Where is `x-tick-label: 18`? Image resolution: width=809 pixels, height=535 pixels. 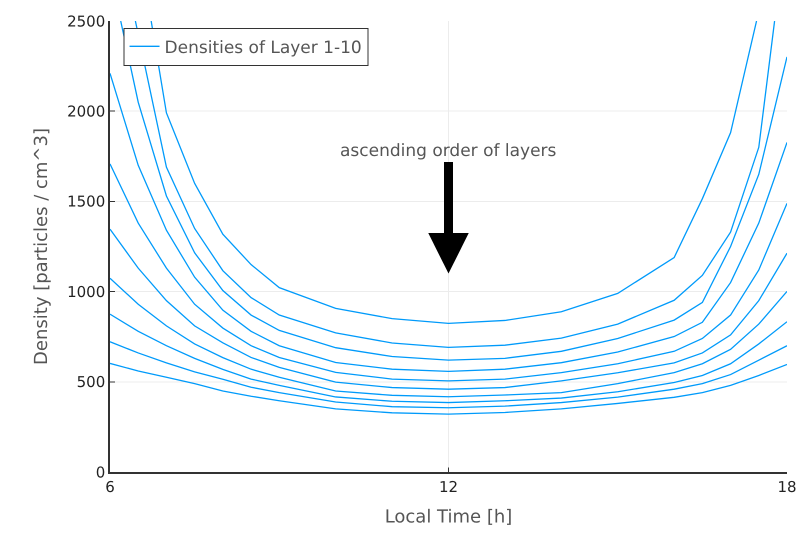
x-tick-label: 18 is located at coordinates (787, 487).